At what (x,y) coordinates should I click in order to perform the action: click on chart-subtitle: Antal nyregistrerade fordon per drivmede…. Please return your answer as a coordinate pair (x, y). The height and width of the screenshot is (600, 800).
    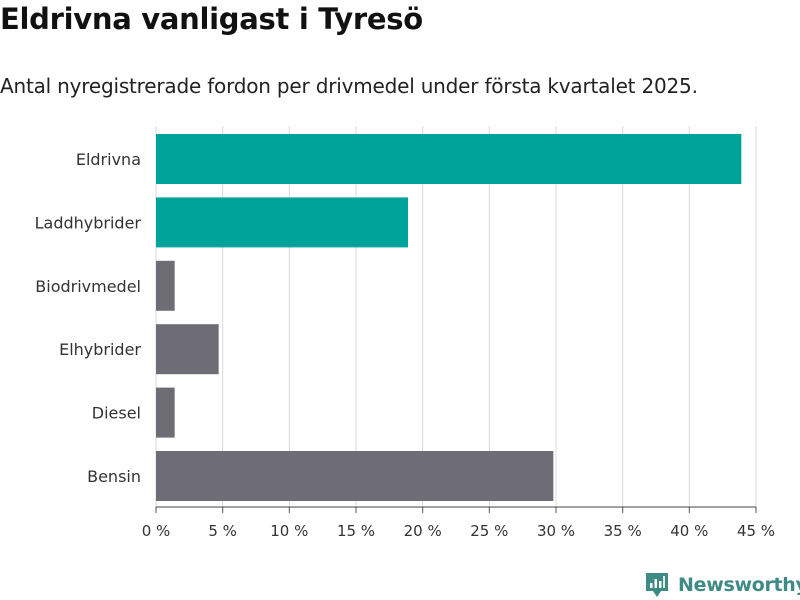
    Looking at the image, I should click on (349, 86).